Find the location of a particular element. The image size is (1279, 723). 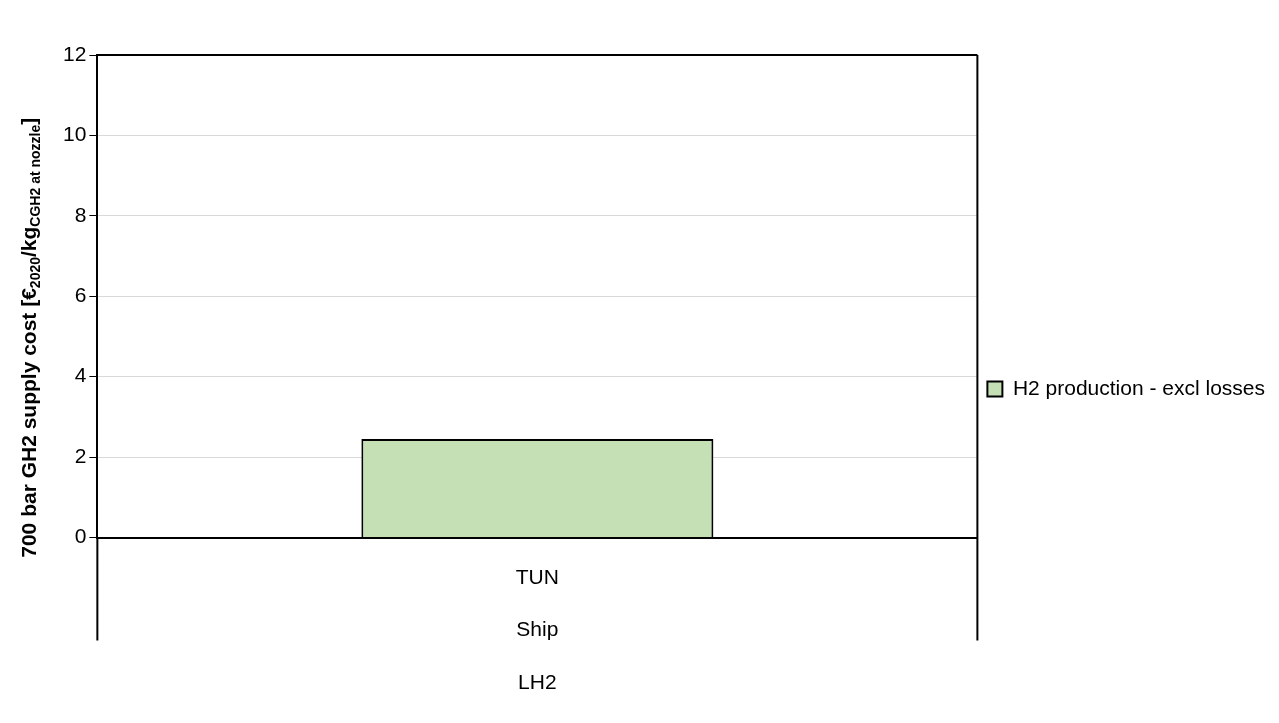

legend-label: H2 production - excl losses is located at coordinates (1139, 387).